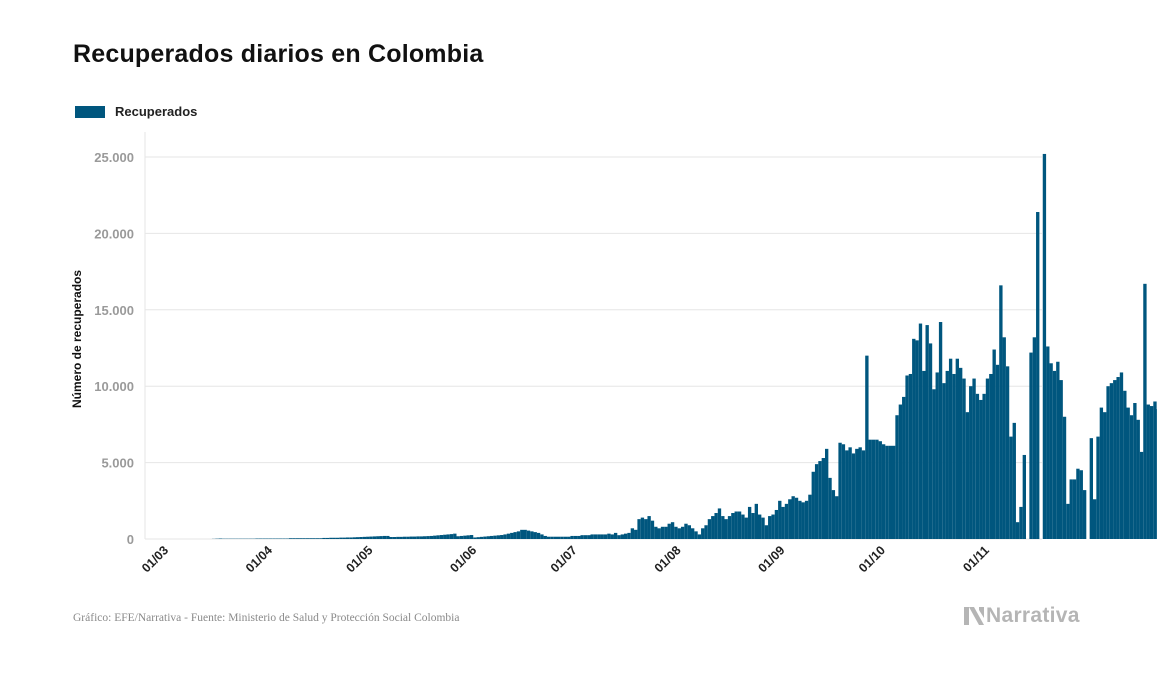 Image resolution: width=1157 pixels, height=674 pixels. Describe the element at coordinates (117, 463) in the screenshot. I see `y-tick-label: 5.000` at that location.